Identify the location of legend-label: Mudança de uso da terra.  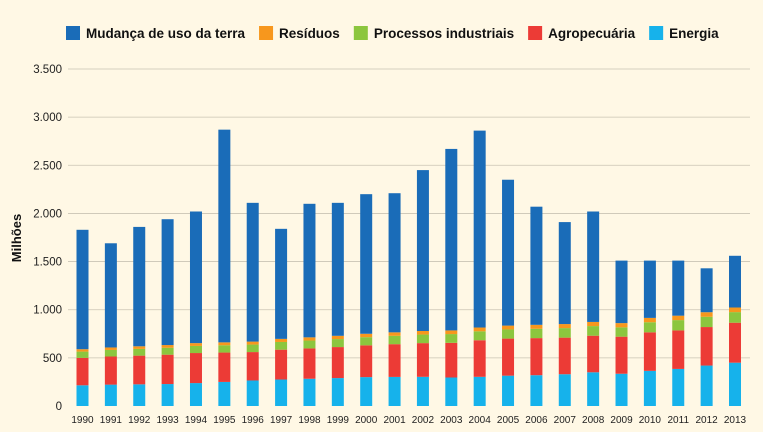
(166, 33).